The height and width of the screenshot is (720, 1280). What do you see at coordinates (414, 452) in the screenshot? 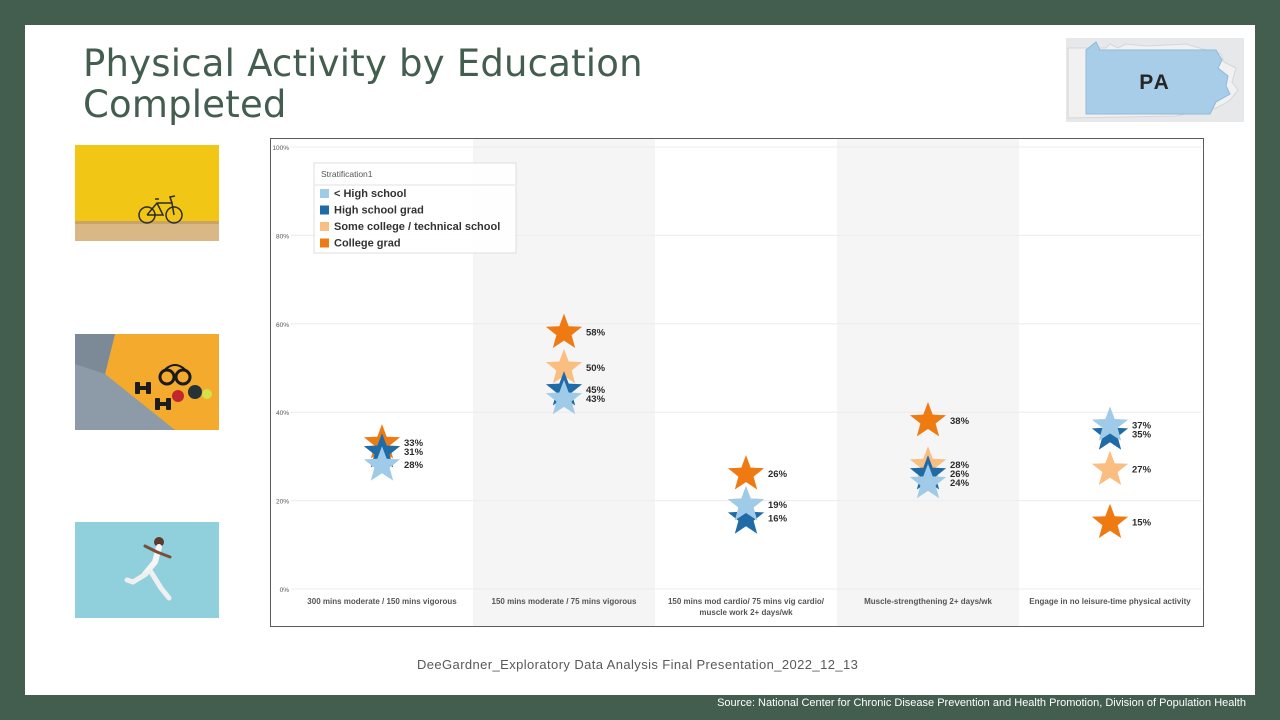
I see `data-label: 31%` at bounding box center [414, 452].